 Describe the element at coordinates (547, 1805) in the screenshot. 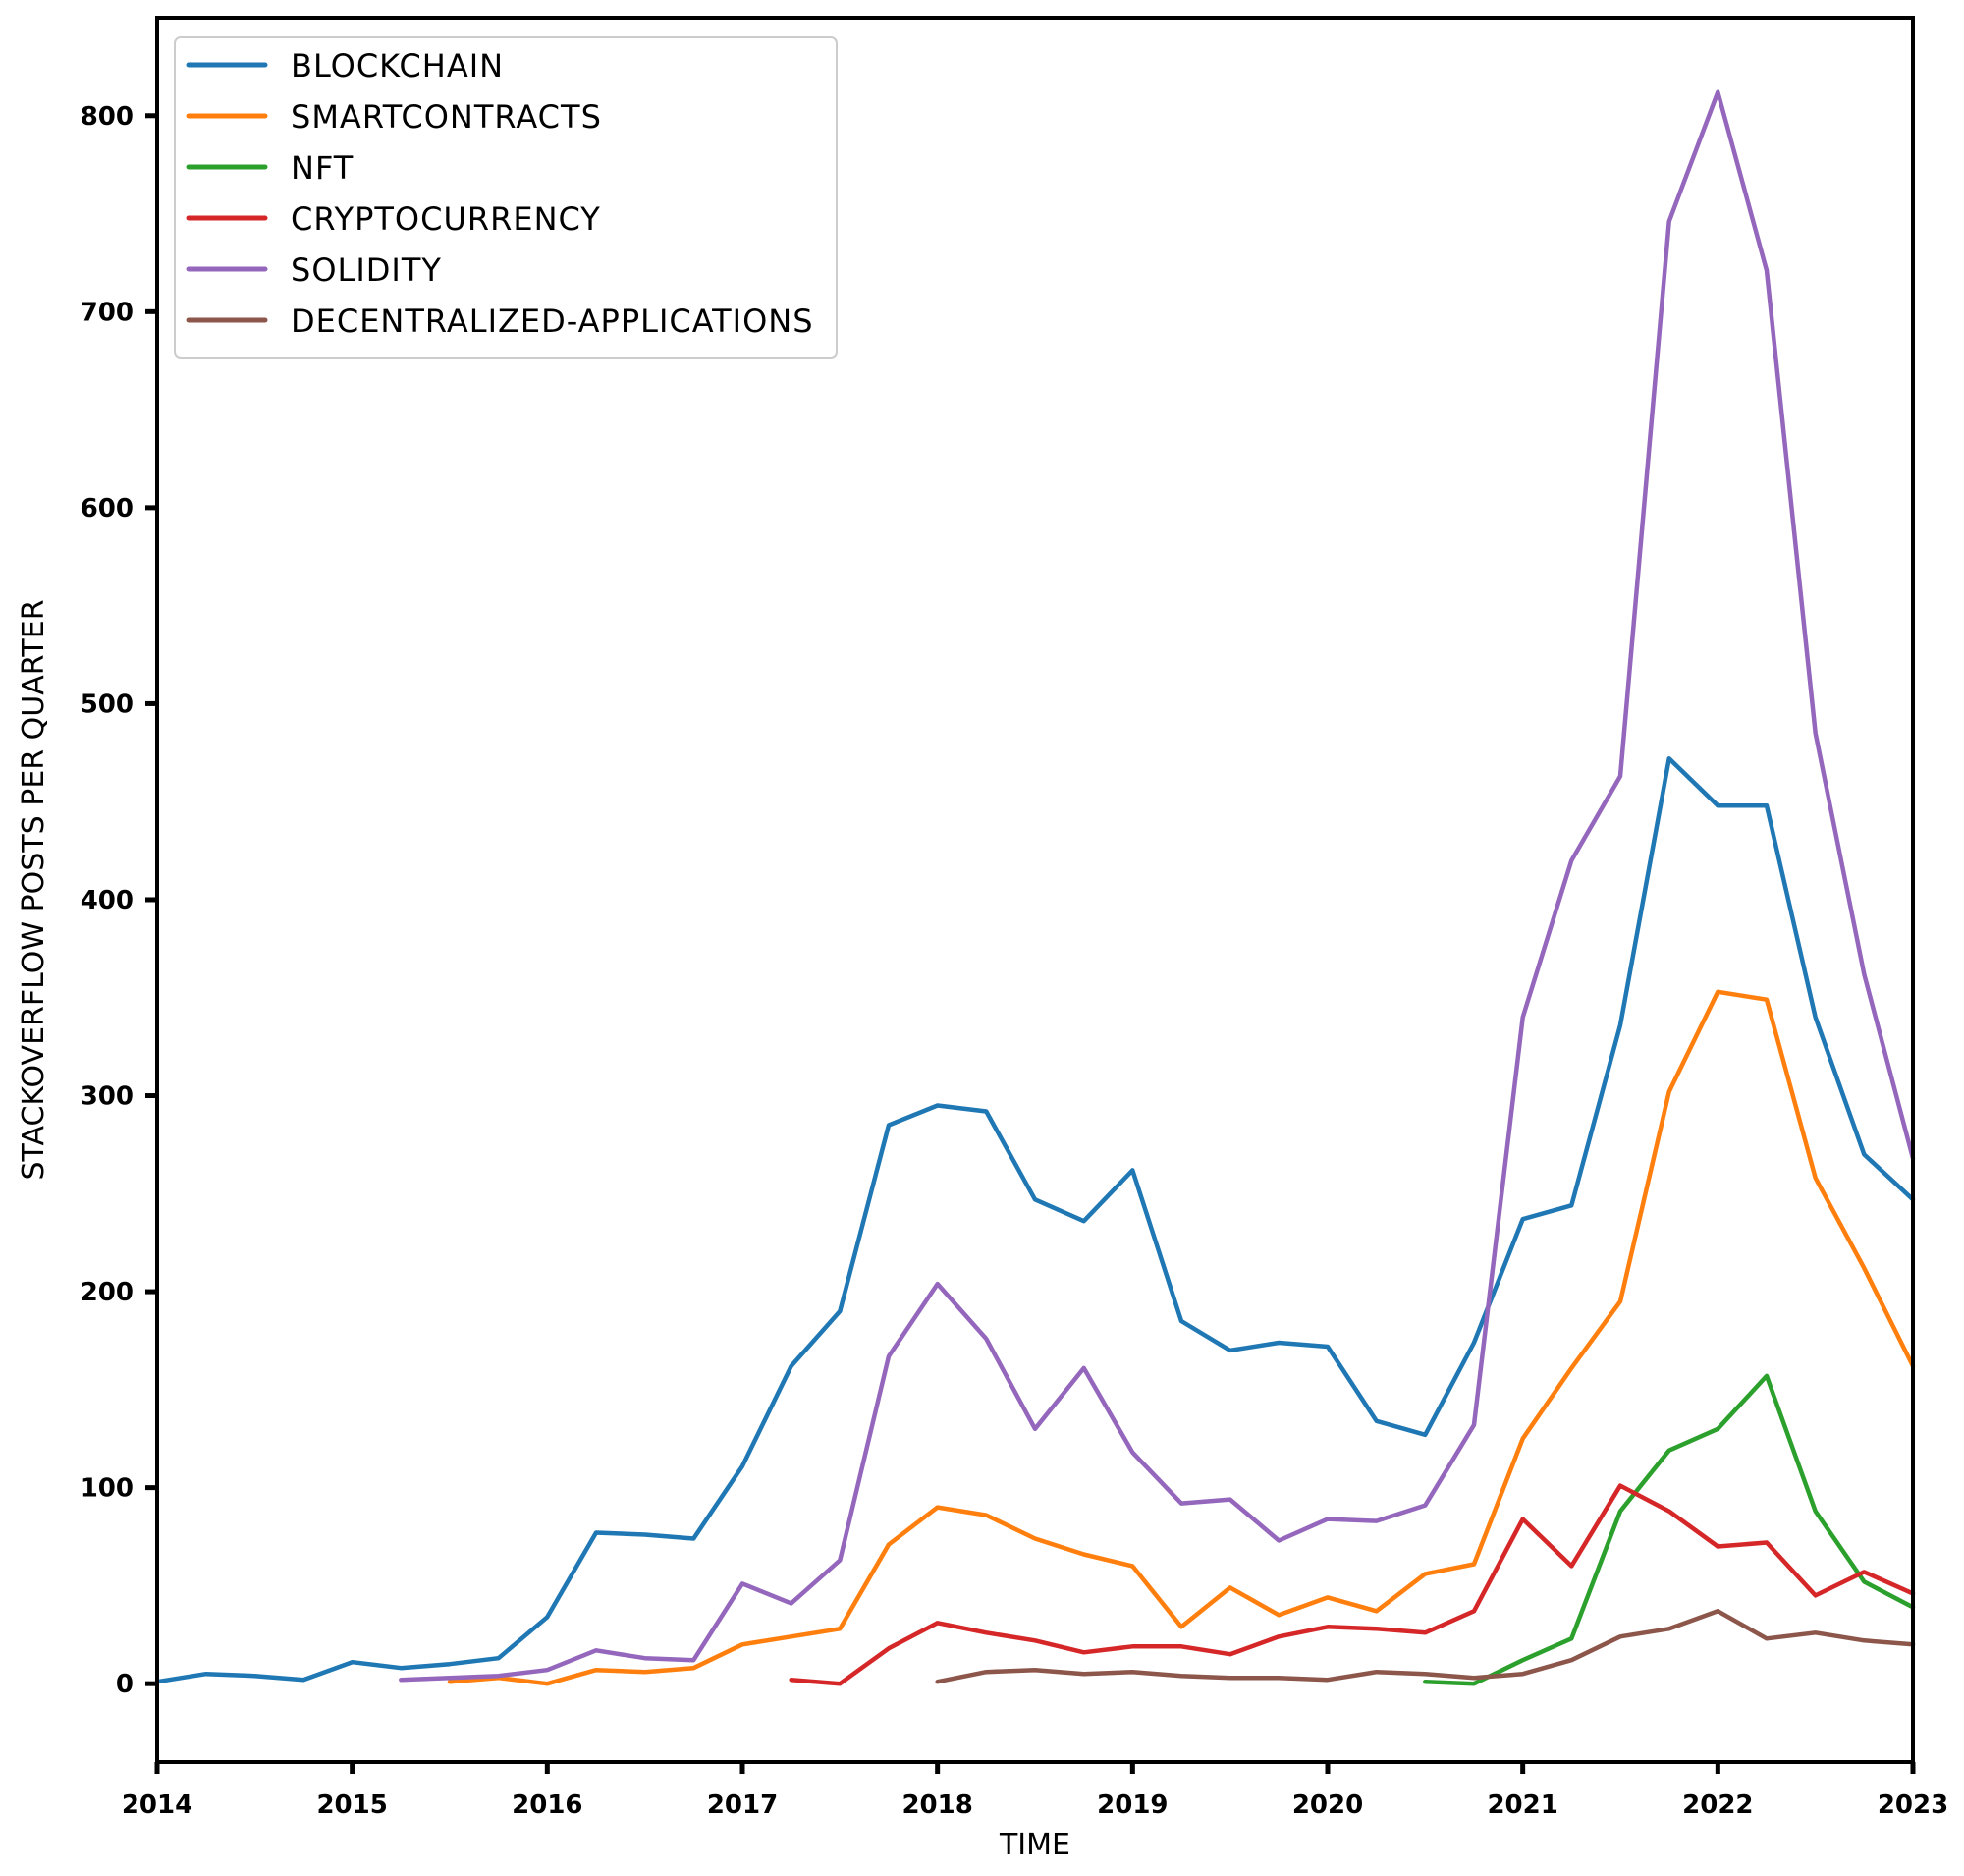

I see `x-tick-label: 2016` at that location.